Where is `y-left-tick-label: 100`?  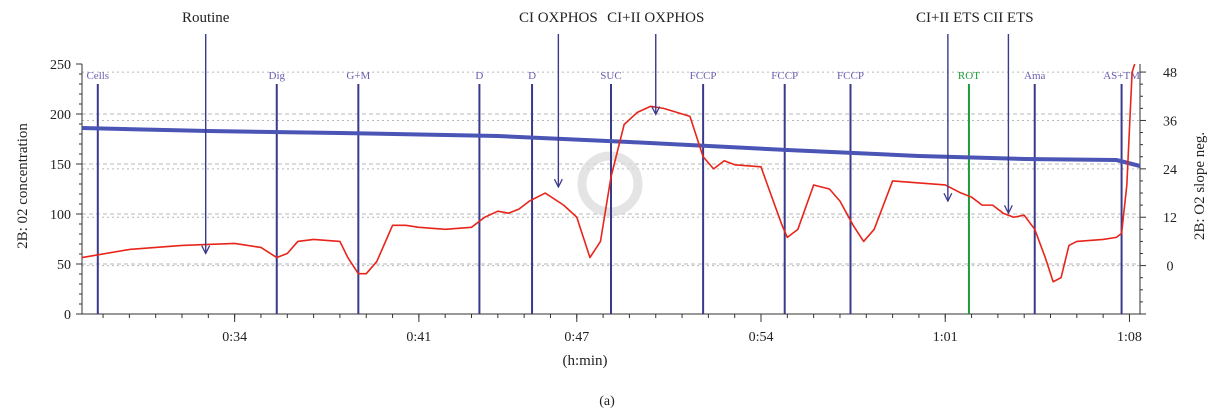 y-left-tick-label: 100 is located at coordinates (60, 215).